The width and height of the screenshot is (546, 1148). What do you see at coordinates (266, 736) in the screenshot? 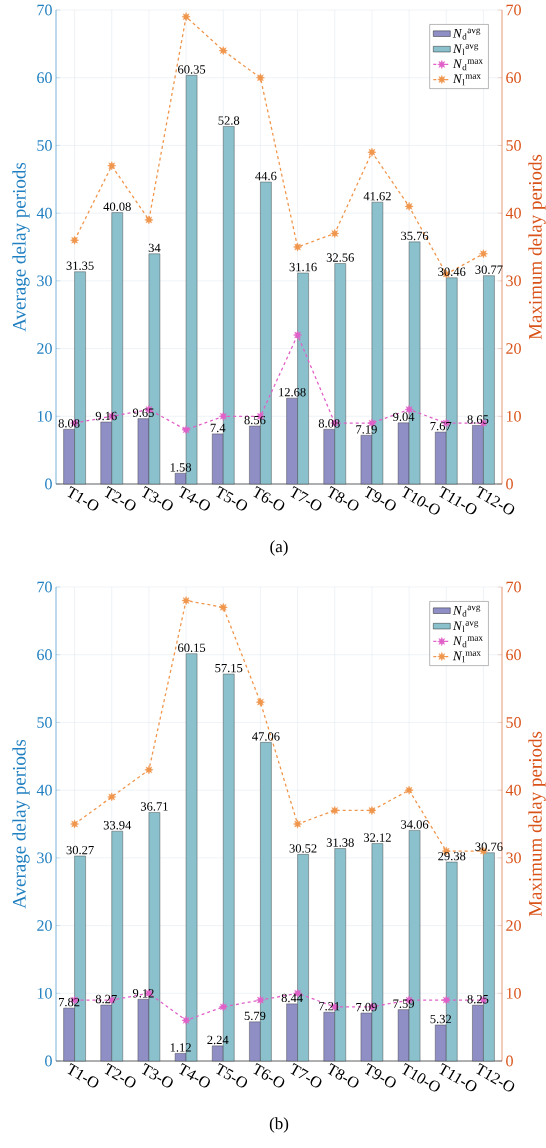
I see `data-label: 47.06` at bounding box center [266, 736].